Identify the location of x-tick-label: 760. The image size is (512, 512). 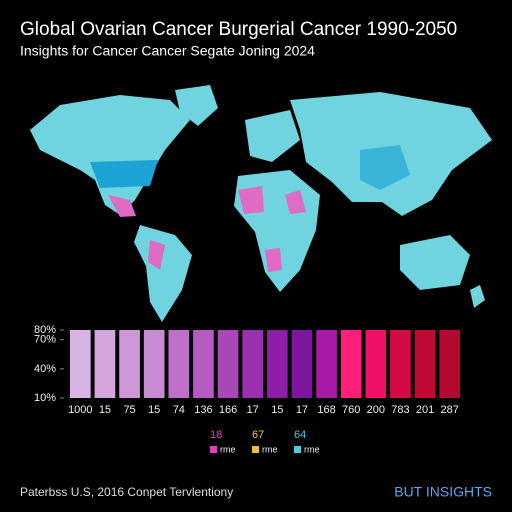
(351, 410).